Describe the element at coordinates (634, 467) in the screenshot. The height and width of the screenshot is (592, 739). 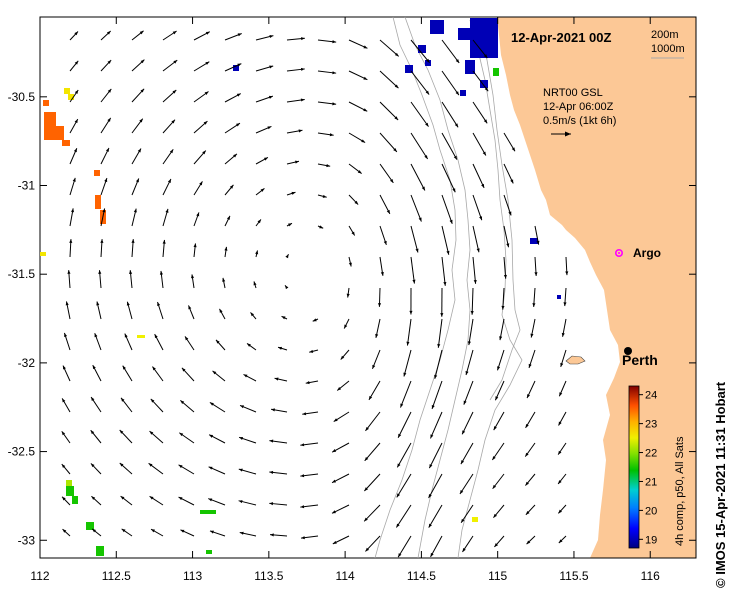
I see `colorbar-gradient` at that location.